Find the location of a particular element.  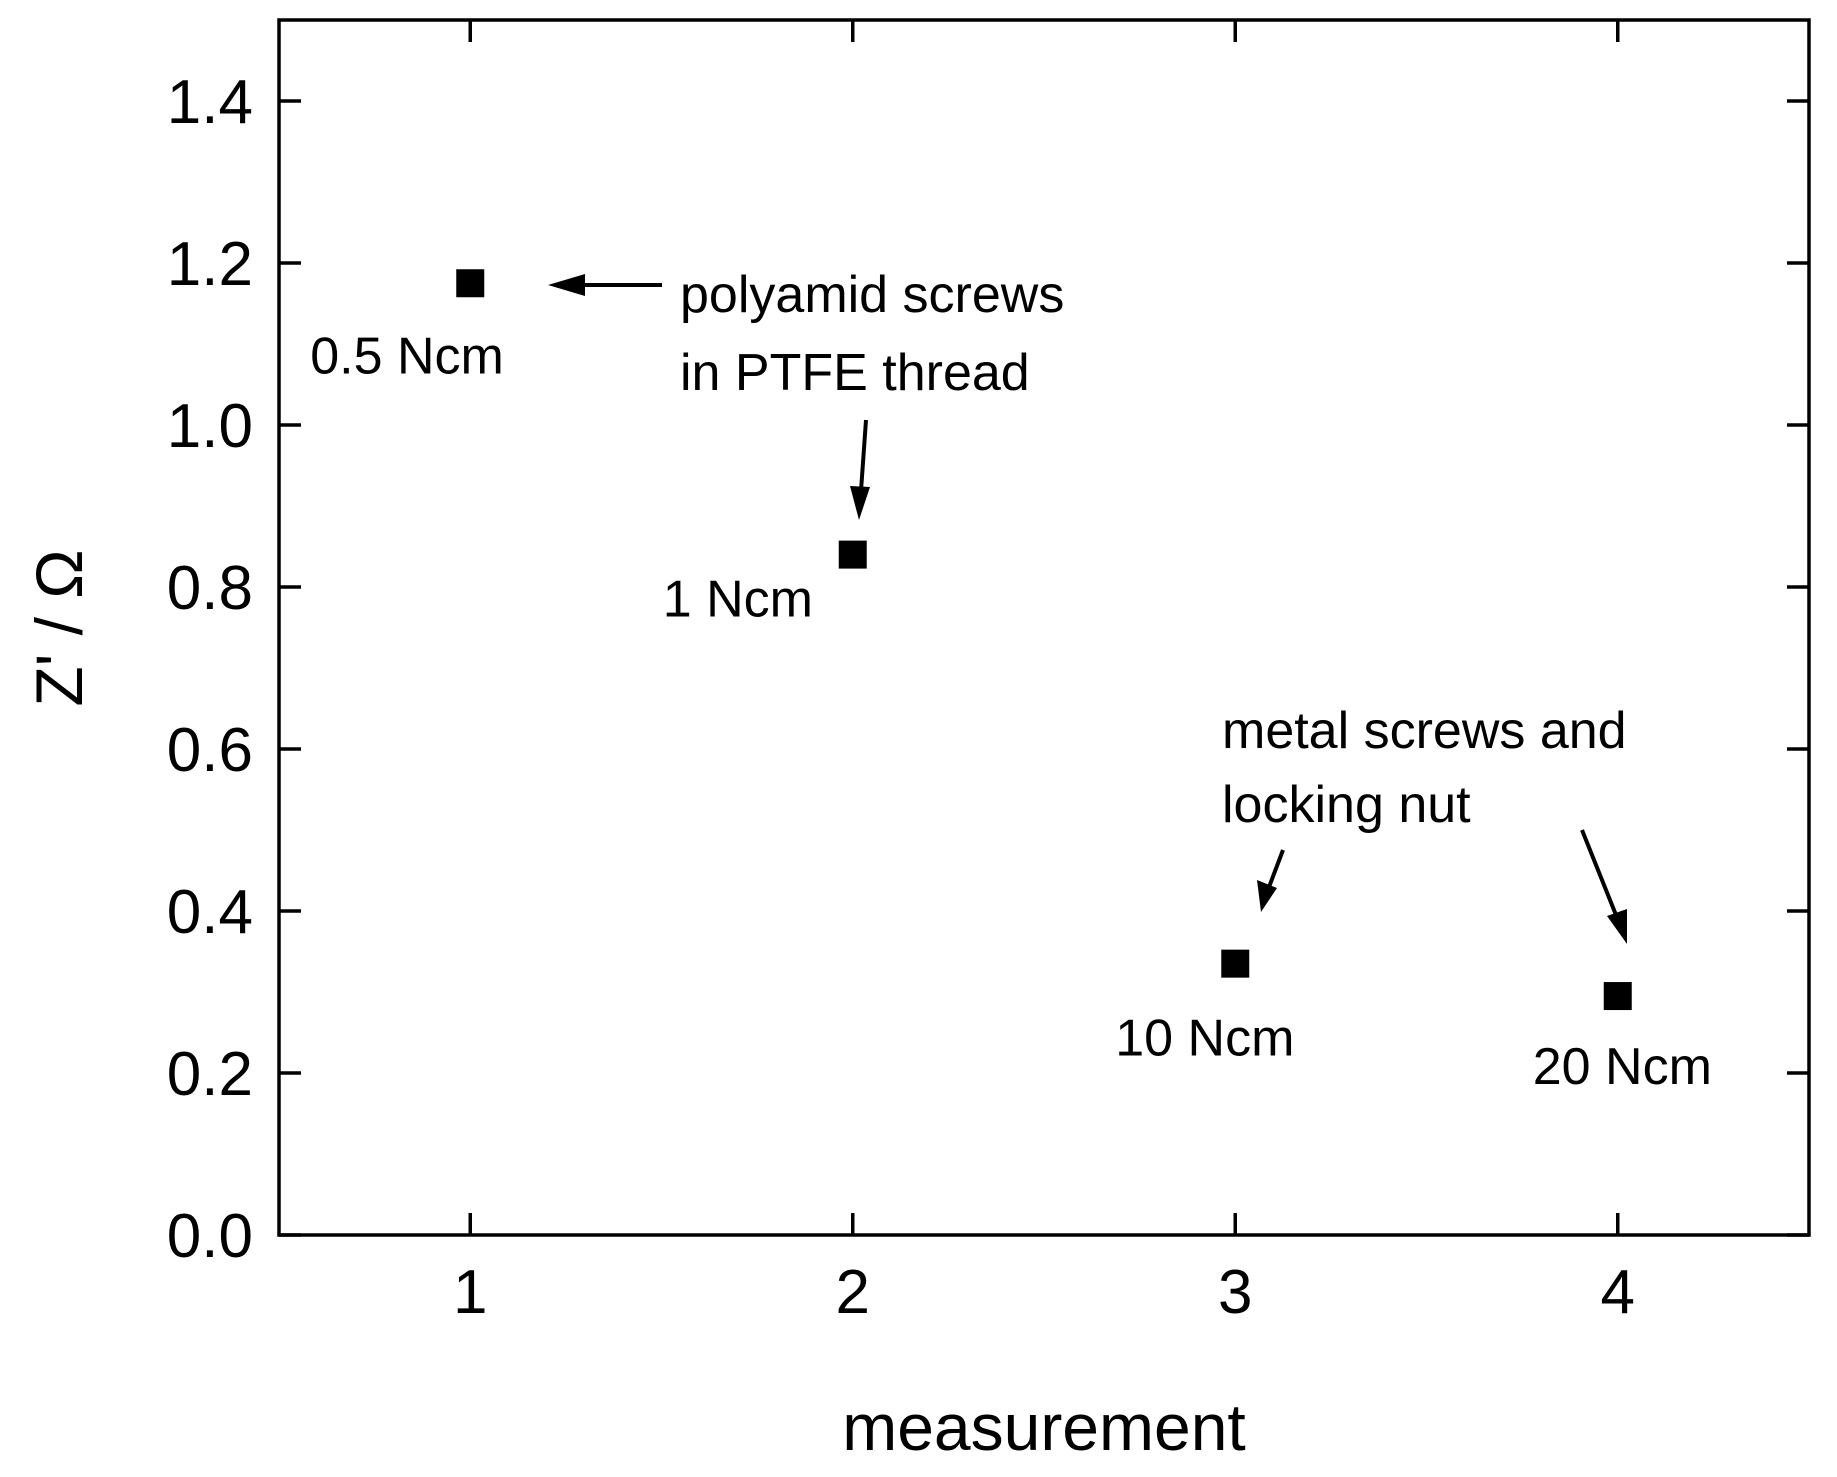

x-tick-label: 2 is located at coordinates (853, 1292).